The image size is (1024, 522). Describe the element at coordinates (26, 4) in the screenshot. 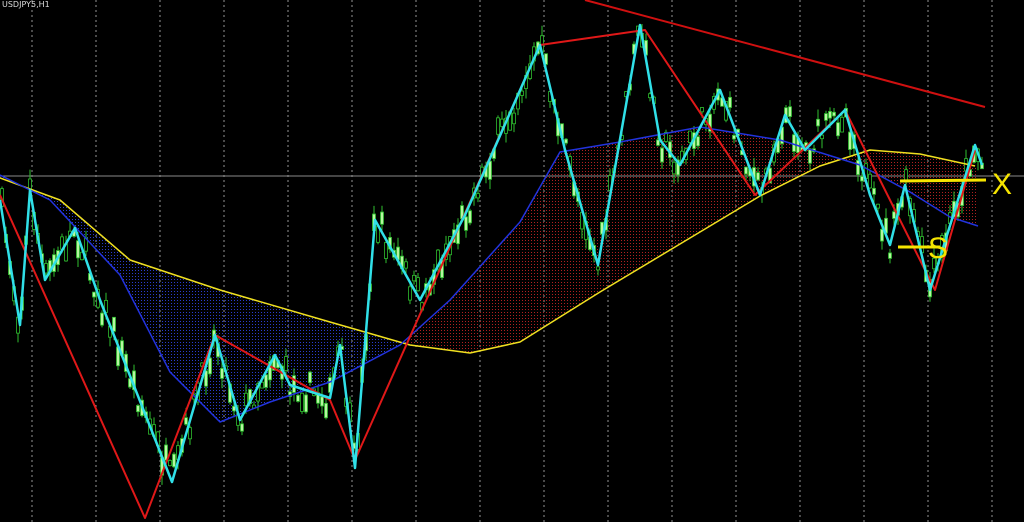

I see `symbol-label: USDJPY5,H1` at that location.